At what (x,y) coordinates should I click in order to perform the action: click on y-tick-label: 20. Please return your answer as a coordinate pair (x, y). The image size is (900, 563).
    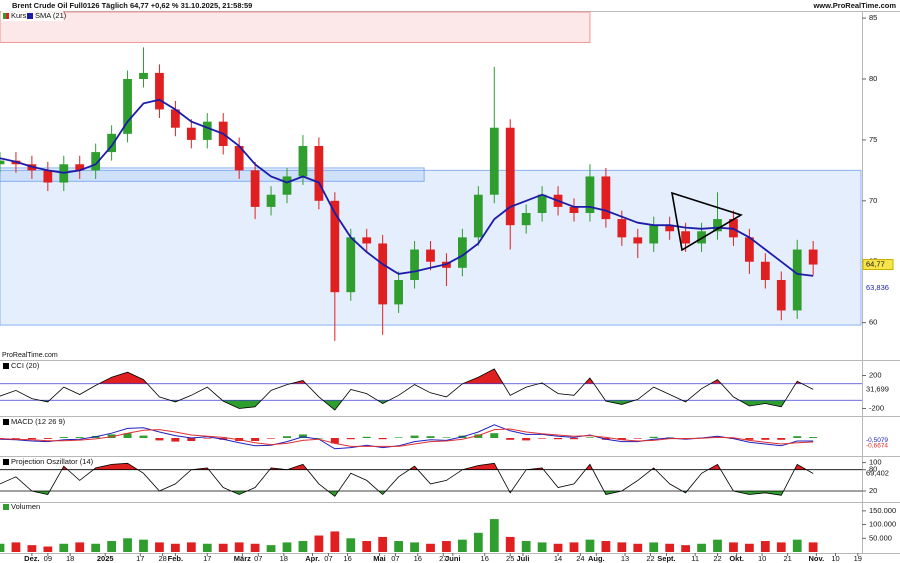
    Looking at the image, I should click on (873, 490).